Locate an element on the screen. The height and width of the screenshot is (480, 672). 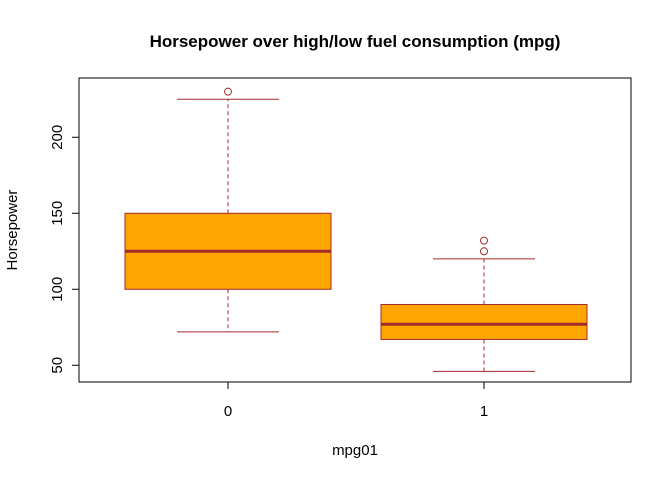
y-tick-label: 150 is located at coordinates (57, 213).